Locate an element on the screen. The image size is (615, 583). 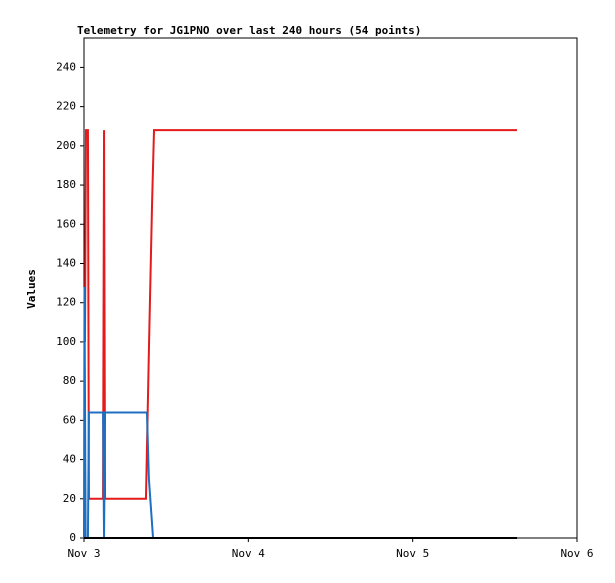
x-tick-label: Nov 6 is located at coordinates (576, 553).